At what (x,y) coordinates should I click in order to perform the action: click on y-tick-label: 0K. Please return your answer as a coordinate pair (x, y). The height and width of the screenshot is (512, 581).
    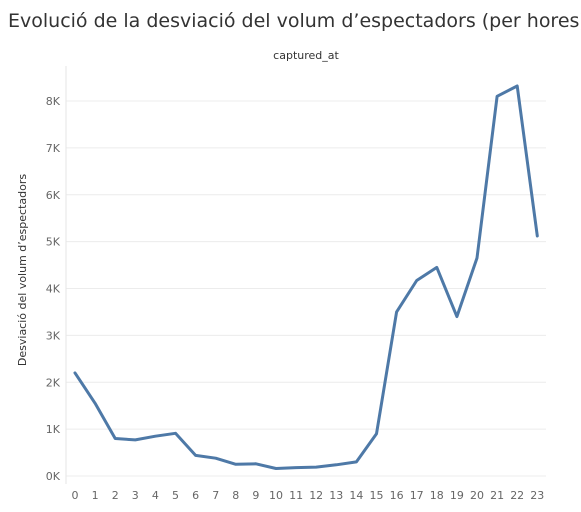
    Looking at the image, I should click on (53, 476).